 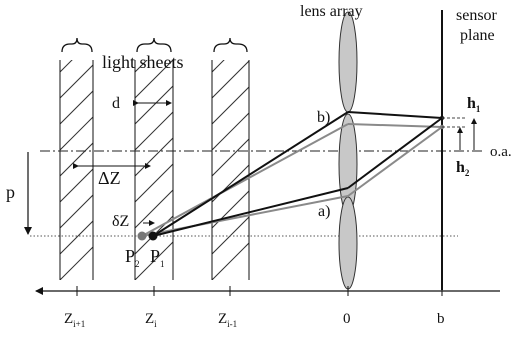 I want to click on optical-axis-label: o.a., so click(x=501, y=152).